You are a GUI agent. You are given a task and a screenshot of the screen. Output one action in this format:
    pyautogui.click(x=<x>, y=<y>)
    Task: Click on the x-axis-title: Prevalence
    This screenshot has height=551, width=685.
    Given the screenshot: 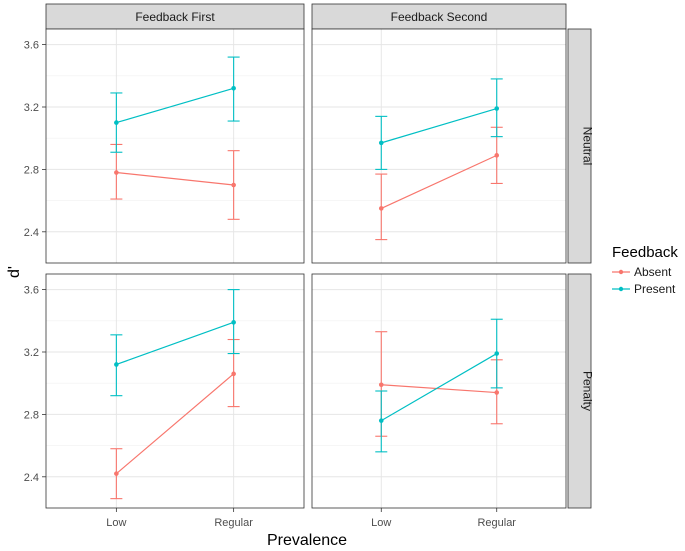 What is the action you would take?
    pyautogui.click(x=307, y=540)
    